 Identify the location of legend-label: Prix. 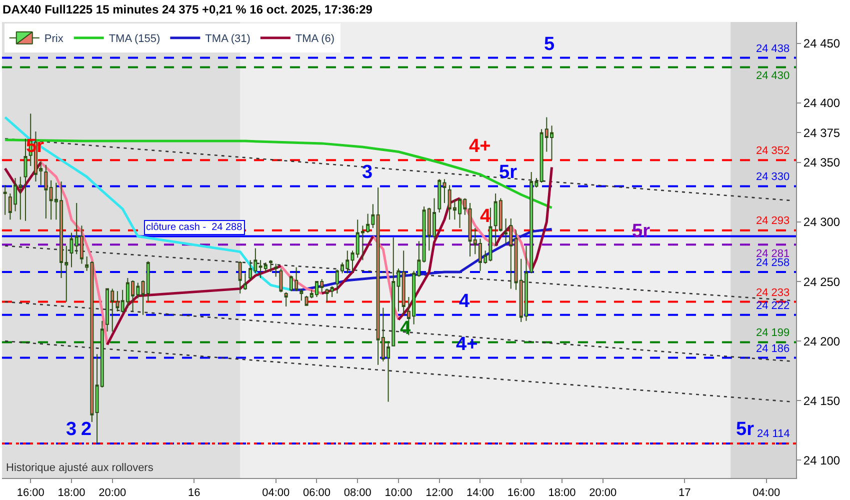
(54, 39).